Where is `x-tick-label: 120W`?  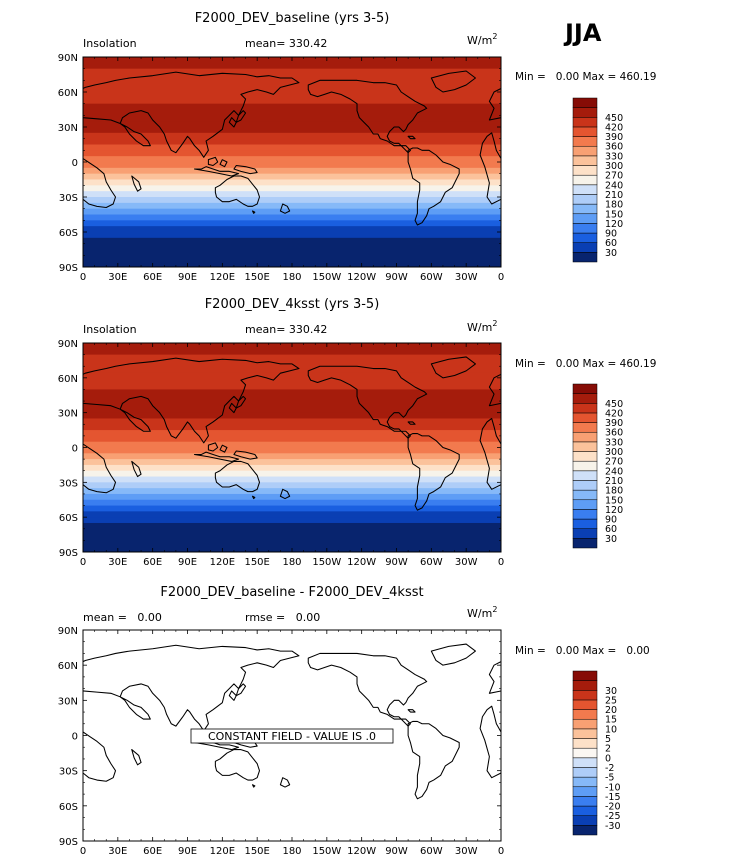
x-tick-label: 120W is located at coordinates (361, 851).